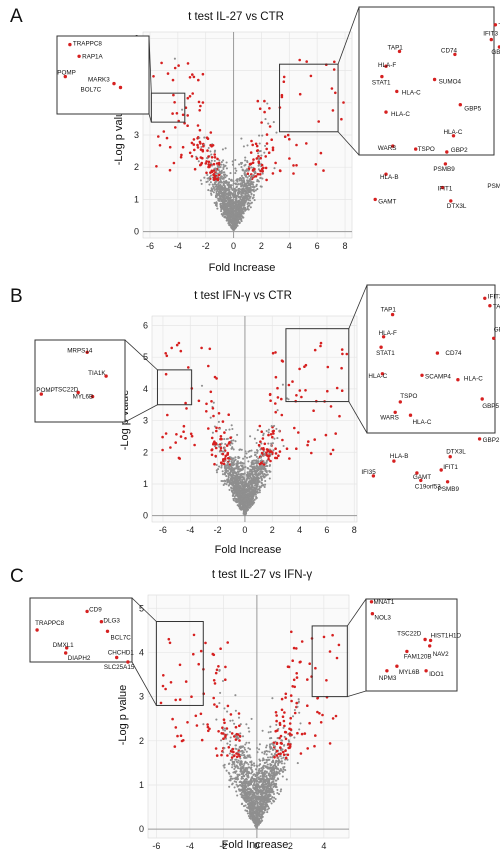 This screenshot has width=500, height=861. Describe the element at coordinates (145, 326) in the screenshot. I see `y-tick-label: 6` at that location.